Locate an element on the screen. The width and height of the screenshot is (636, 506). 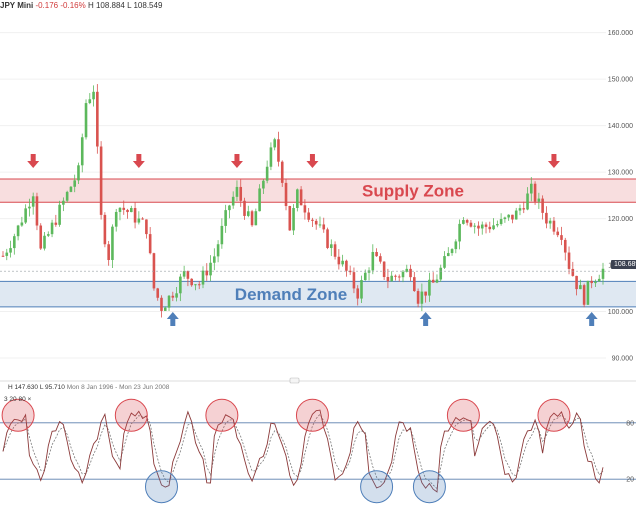
demand-arrow-icon is located at coordinates (591, 319).